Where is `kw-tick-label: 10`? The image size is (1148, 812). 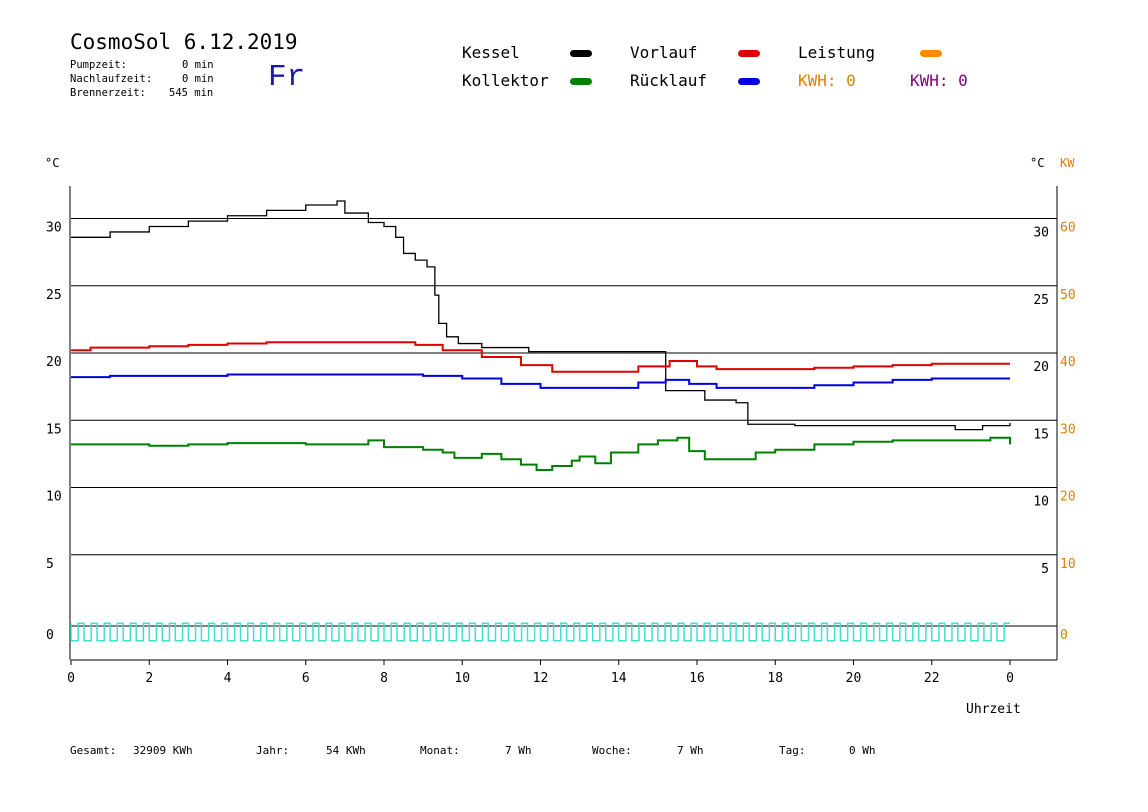 kw-tick-label: 10 is located at coordinates (1068, 564).